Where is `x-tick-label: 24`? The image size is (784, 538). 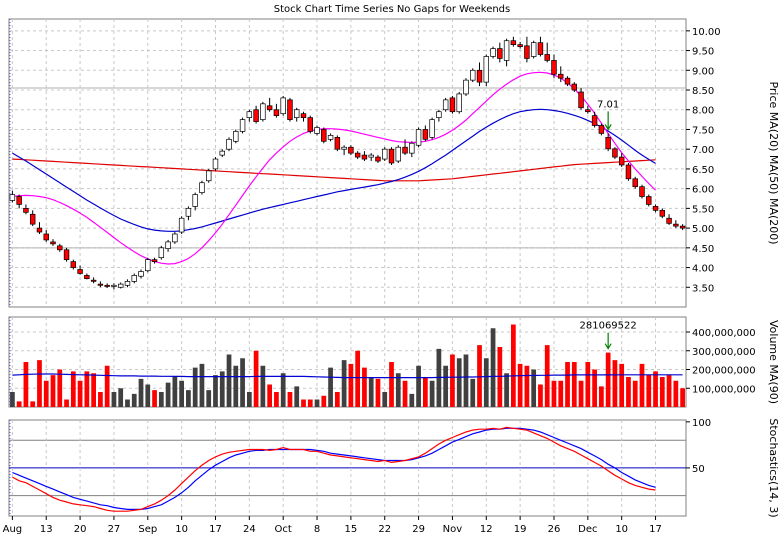
x-tick-label: 24 is located at coordinates (249, 529).